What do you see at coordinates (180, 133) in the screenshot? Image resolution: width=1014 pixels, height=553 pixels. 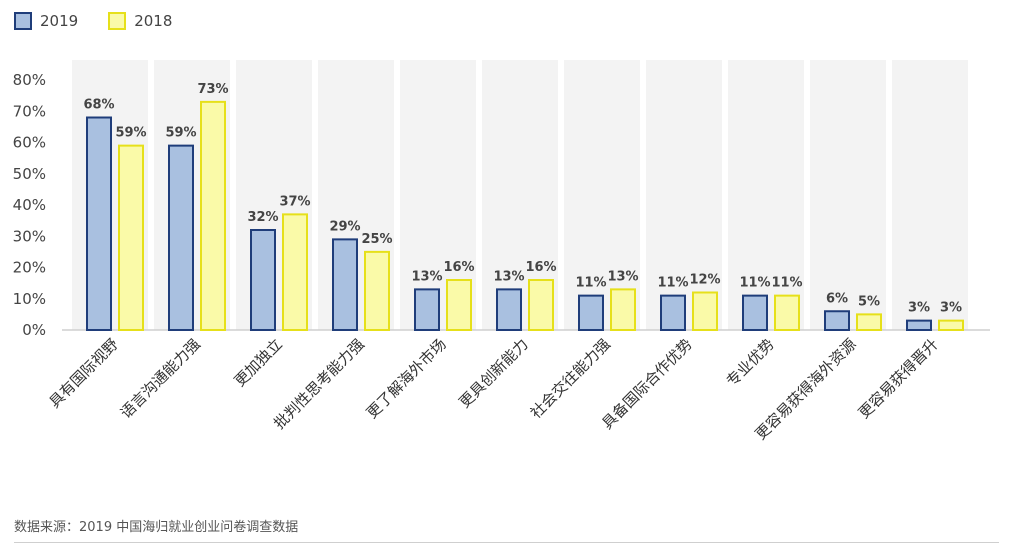 I see `data-label-2019: 59%` at bounding box center [180, 133].